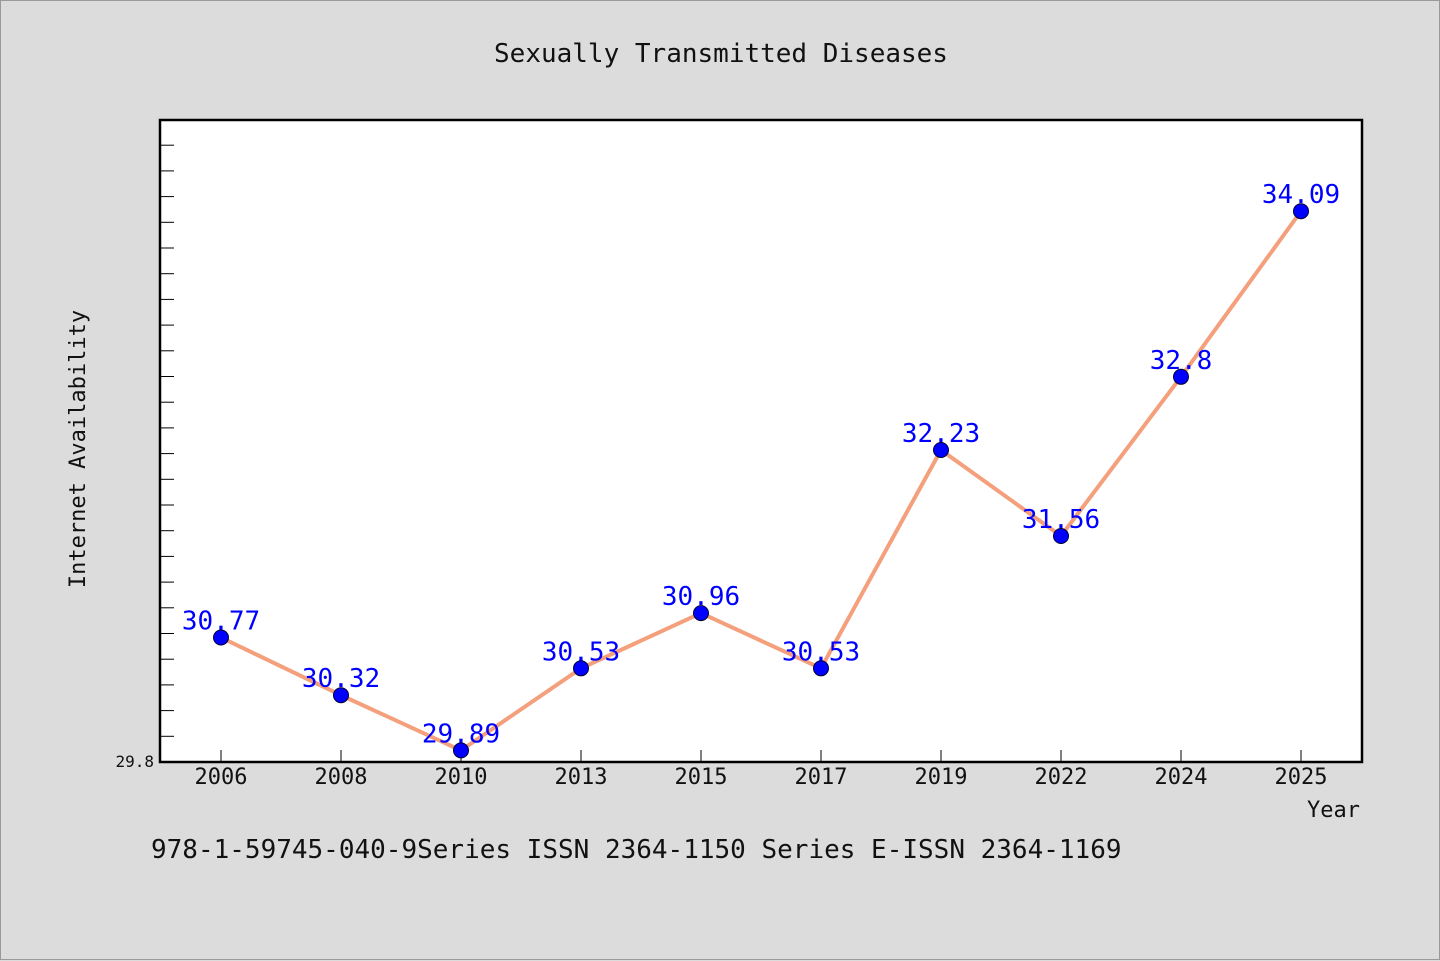 The height and width of the screenshot is (961, 1440). What do you see at coordinates (1301, 777) in the screenshot?
I see `x-tick-label: 2025` at bounding box center [1301, 777].